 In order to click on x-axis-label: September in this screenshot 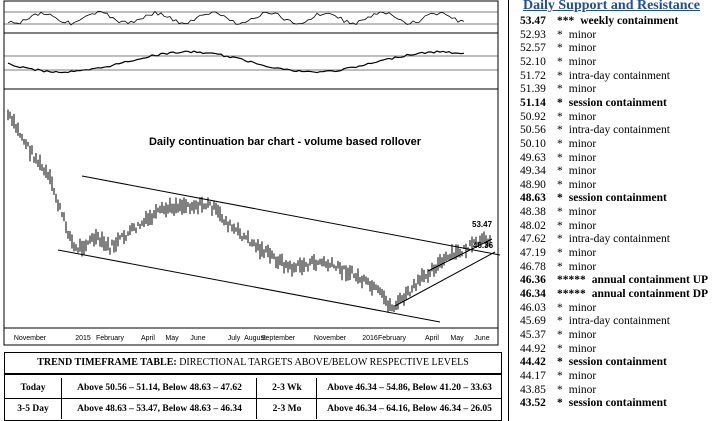, I will do `click(278, 338)`.